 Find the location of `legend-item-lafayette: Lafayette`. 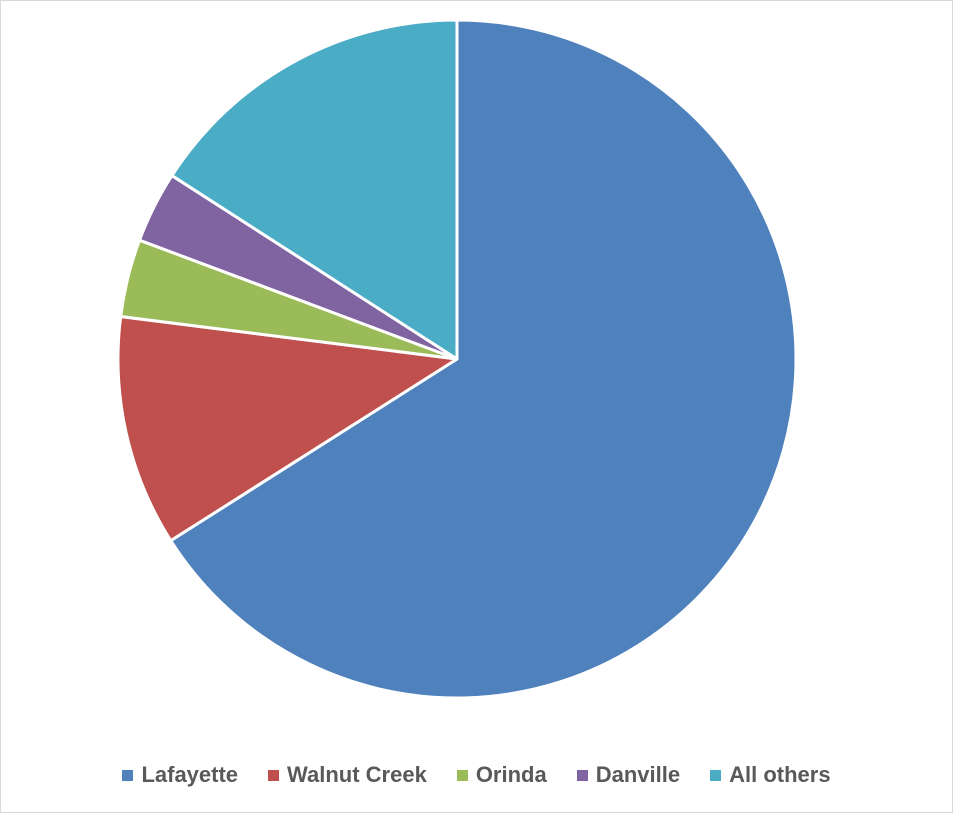

legend-item-lafayette: Lafayette is located at coordinates (180, 775).